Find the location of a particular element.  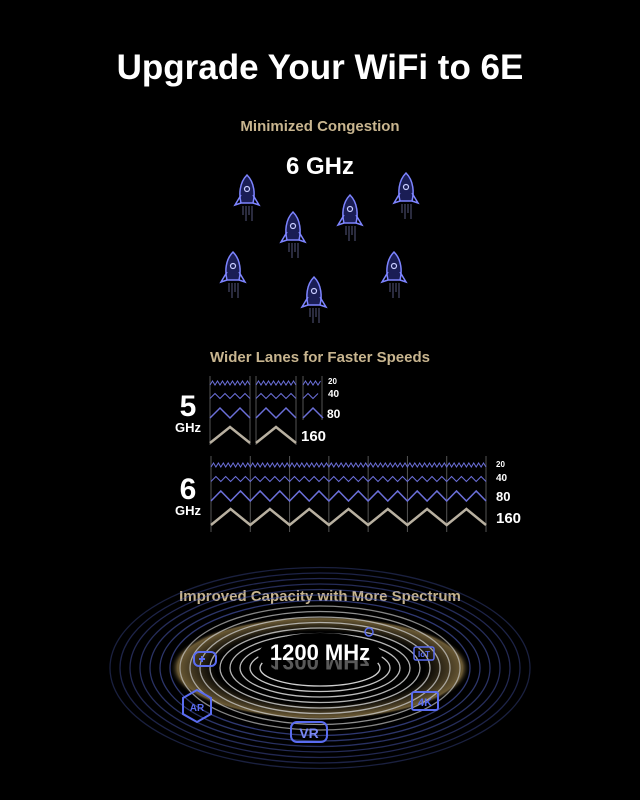

spectrum-ring is located at coordinates (320, 668).